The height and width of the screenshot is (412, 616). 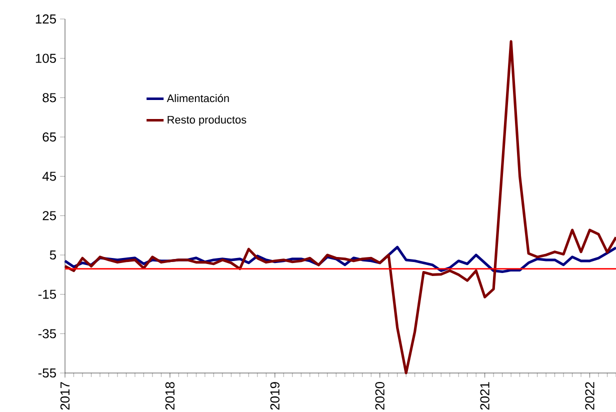 I want to click on y-tick-label: 125, so click(x=46, y=19).